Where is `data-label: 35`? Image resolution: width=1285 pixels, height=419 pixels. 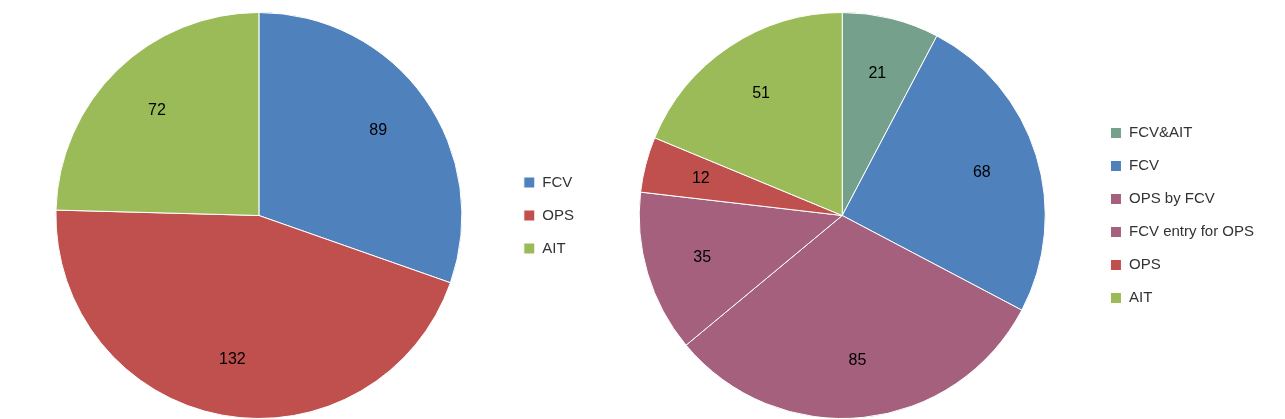
data-label: 35 is located at coordinates (702, 256).